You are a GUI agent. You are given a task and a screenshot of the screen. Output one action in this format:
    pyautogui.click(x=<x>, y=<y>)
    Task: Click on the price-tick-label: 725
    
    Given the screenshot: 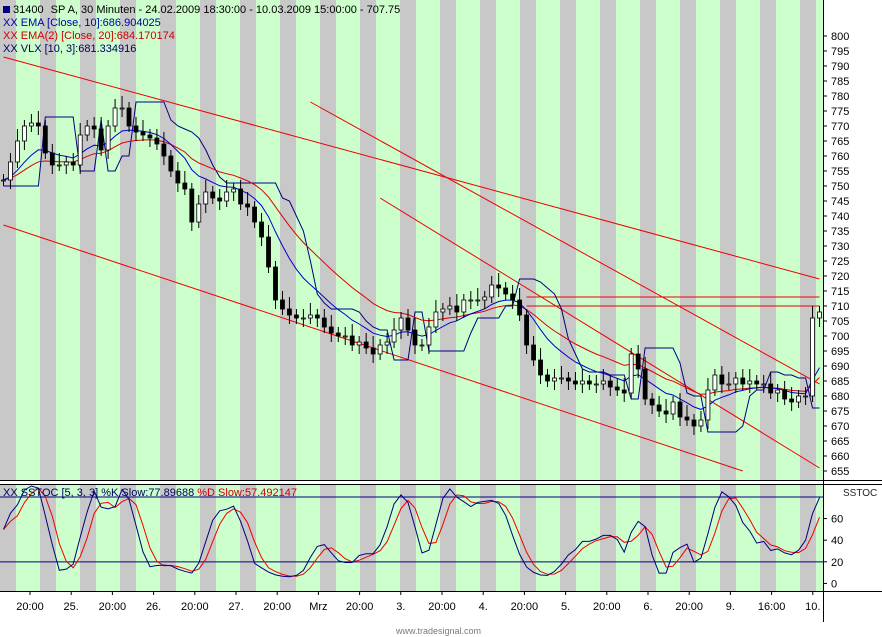 What is the action you would take?
    pyautogui.click(x=840, y=262)
    